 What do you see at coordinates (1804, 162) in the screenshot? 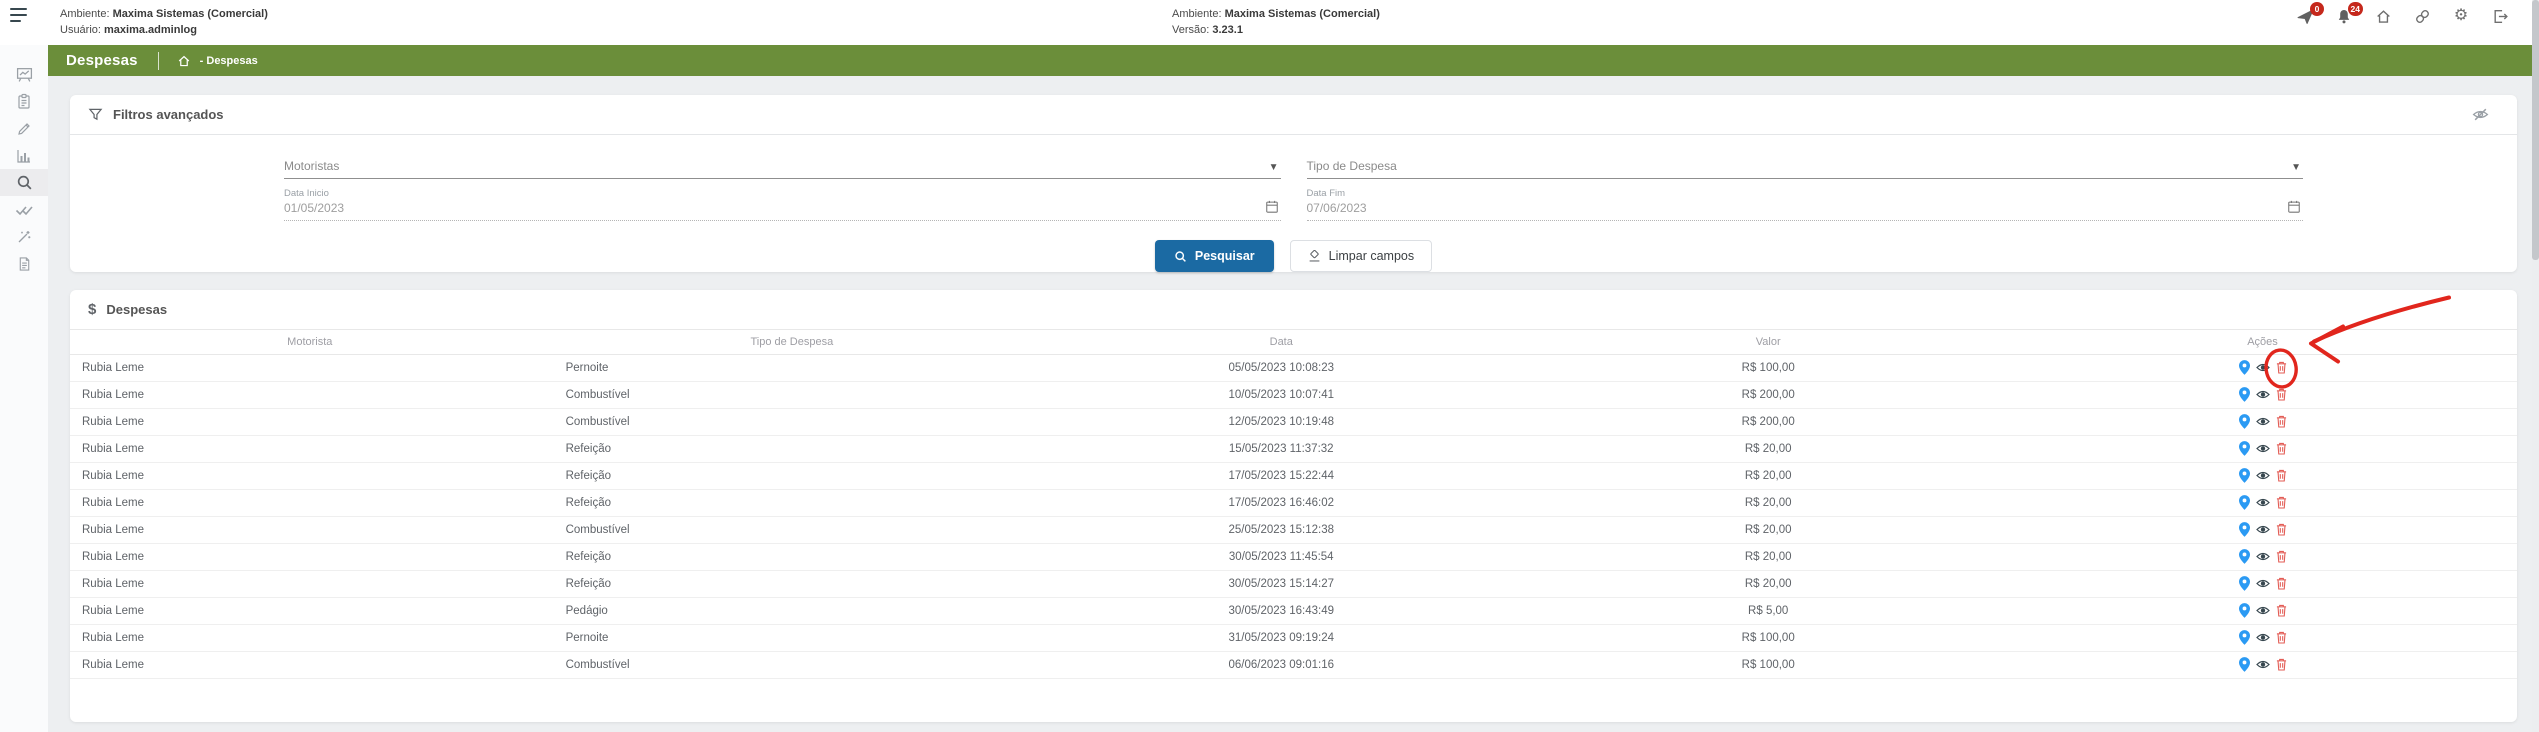
I see `tipo-despesa-select: Tipo de Despesa ▼` at bounding box center [1804, 162].